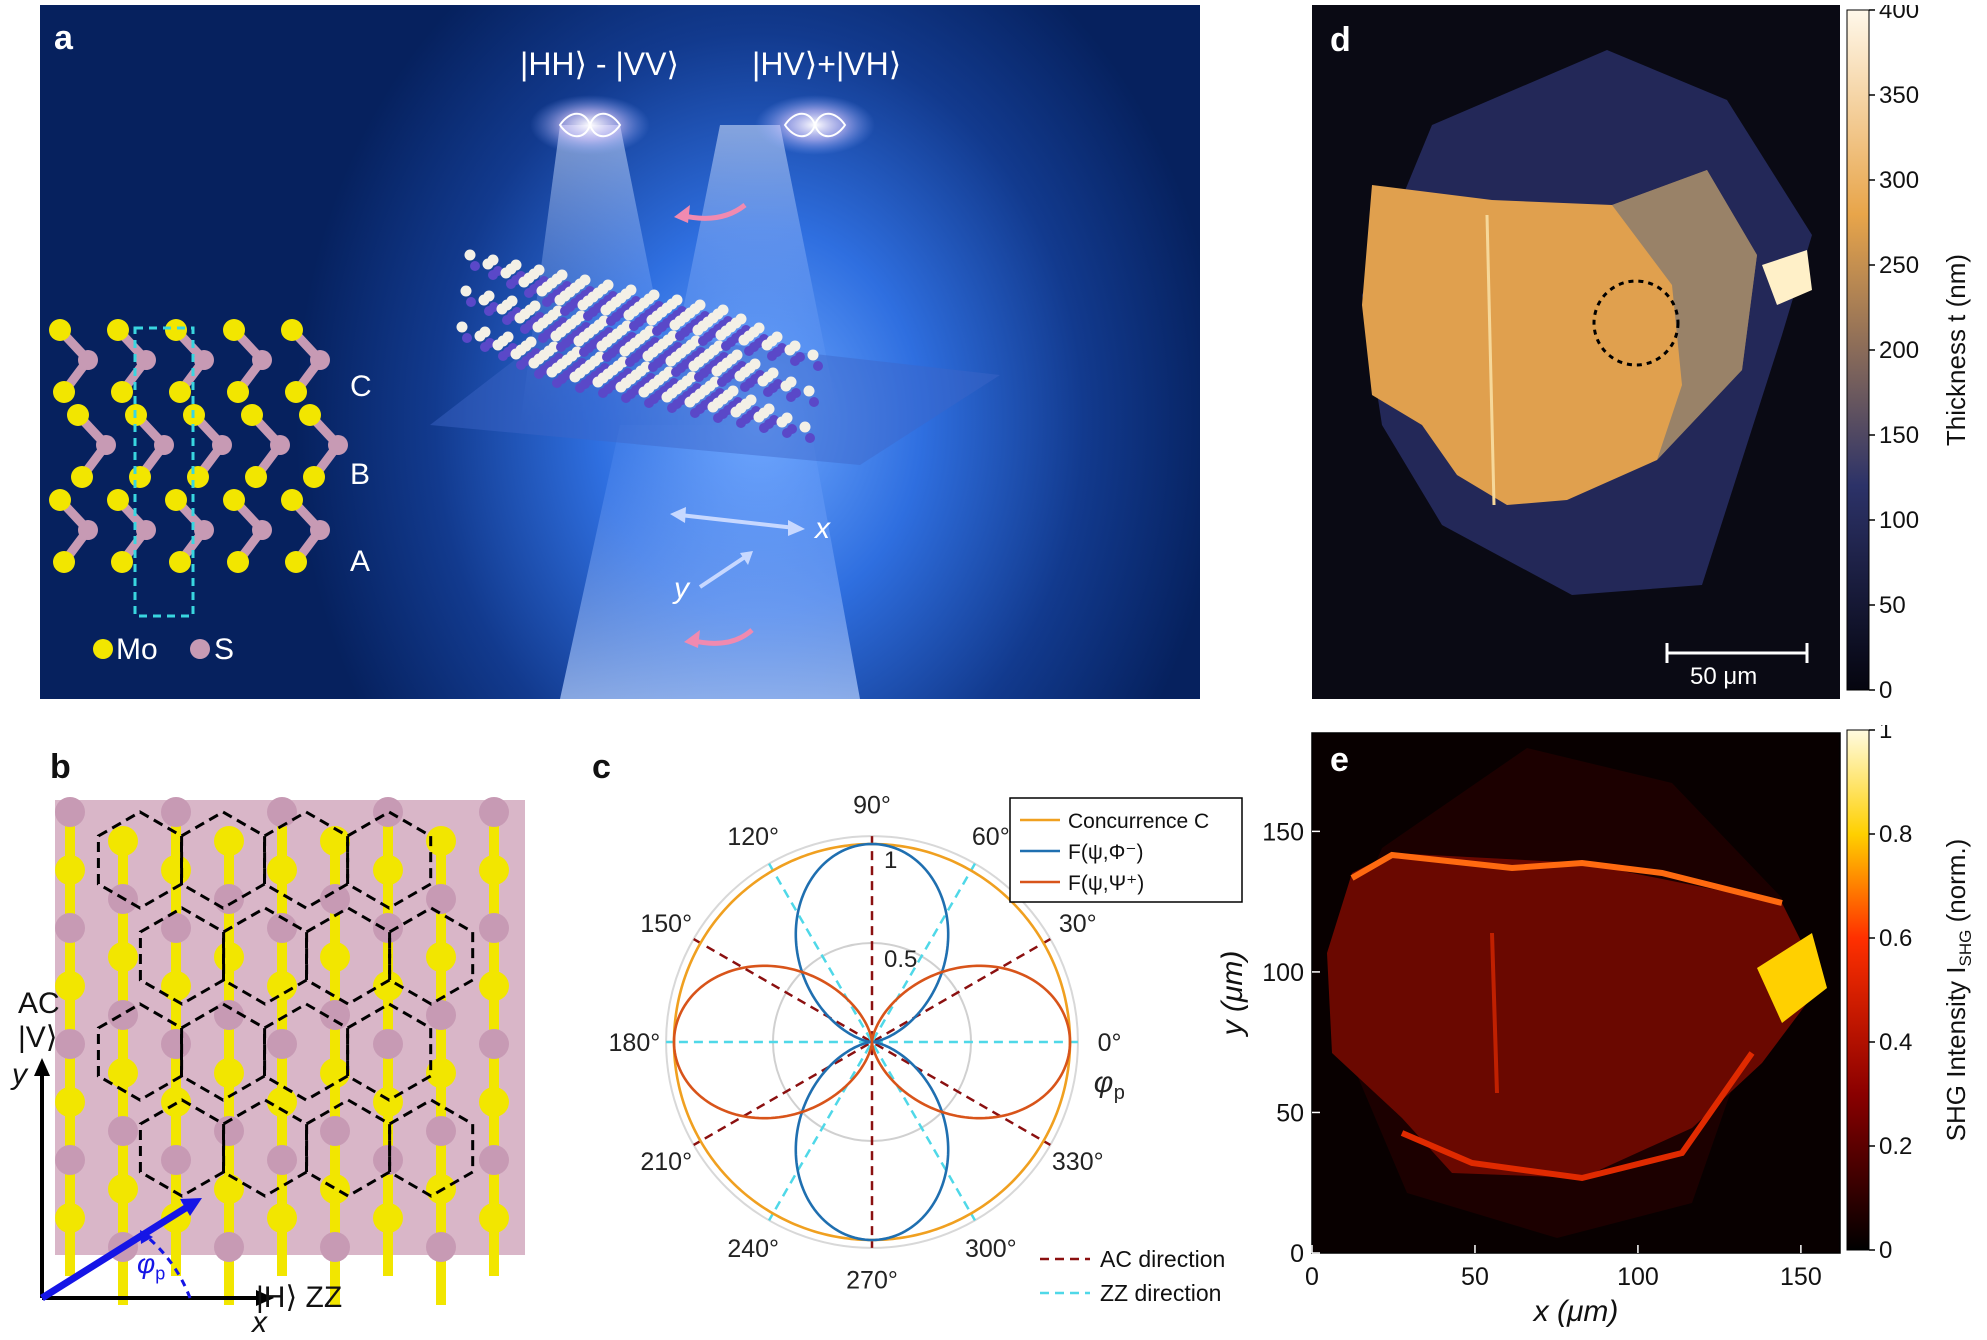  I want to click on colorbar-tick-label: 200, so click(1899, 350).